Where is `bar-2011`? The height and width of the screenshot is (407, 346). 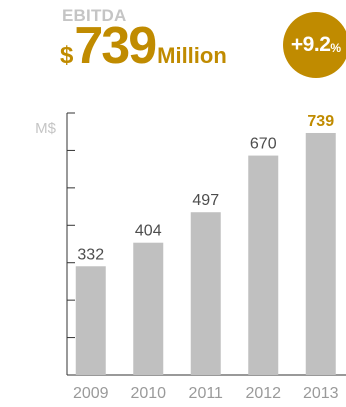 bar-2011 is located at coordinates (205, 293).